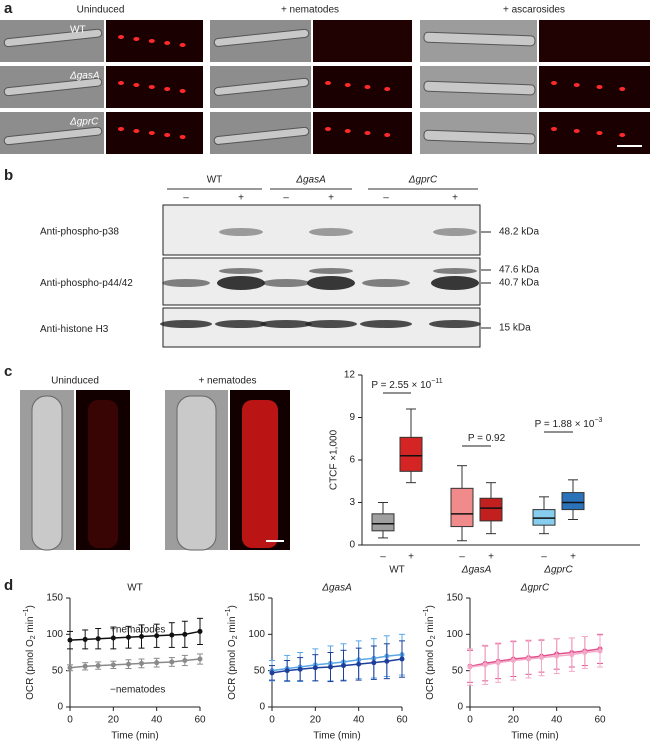 The height and width of the screenshot is (755, 651). I want to click on y-tick-label: 0, so click(352, 545).